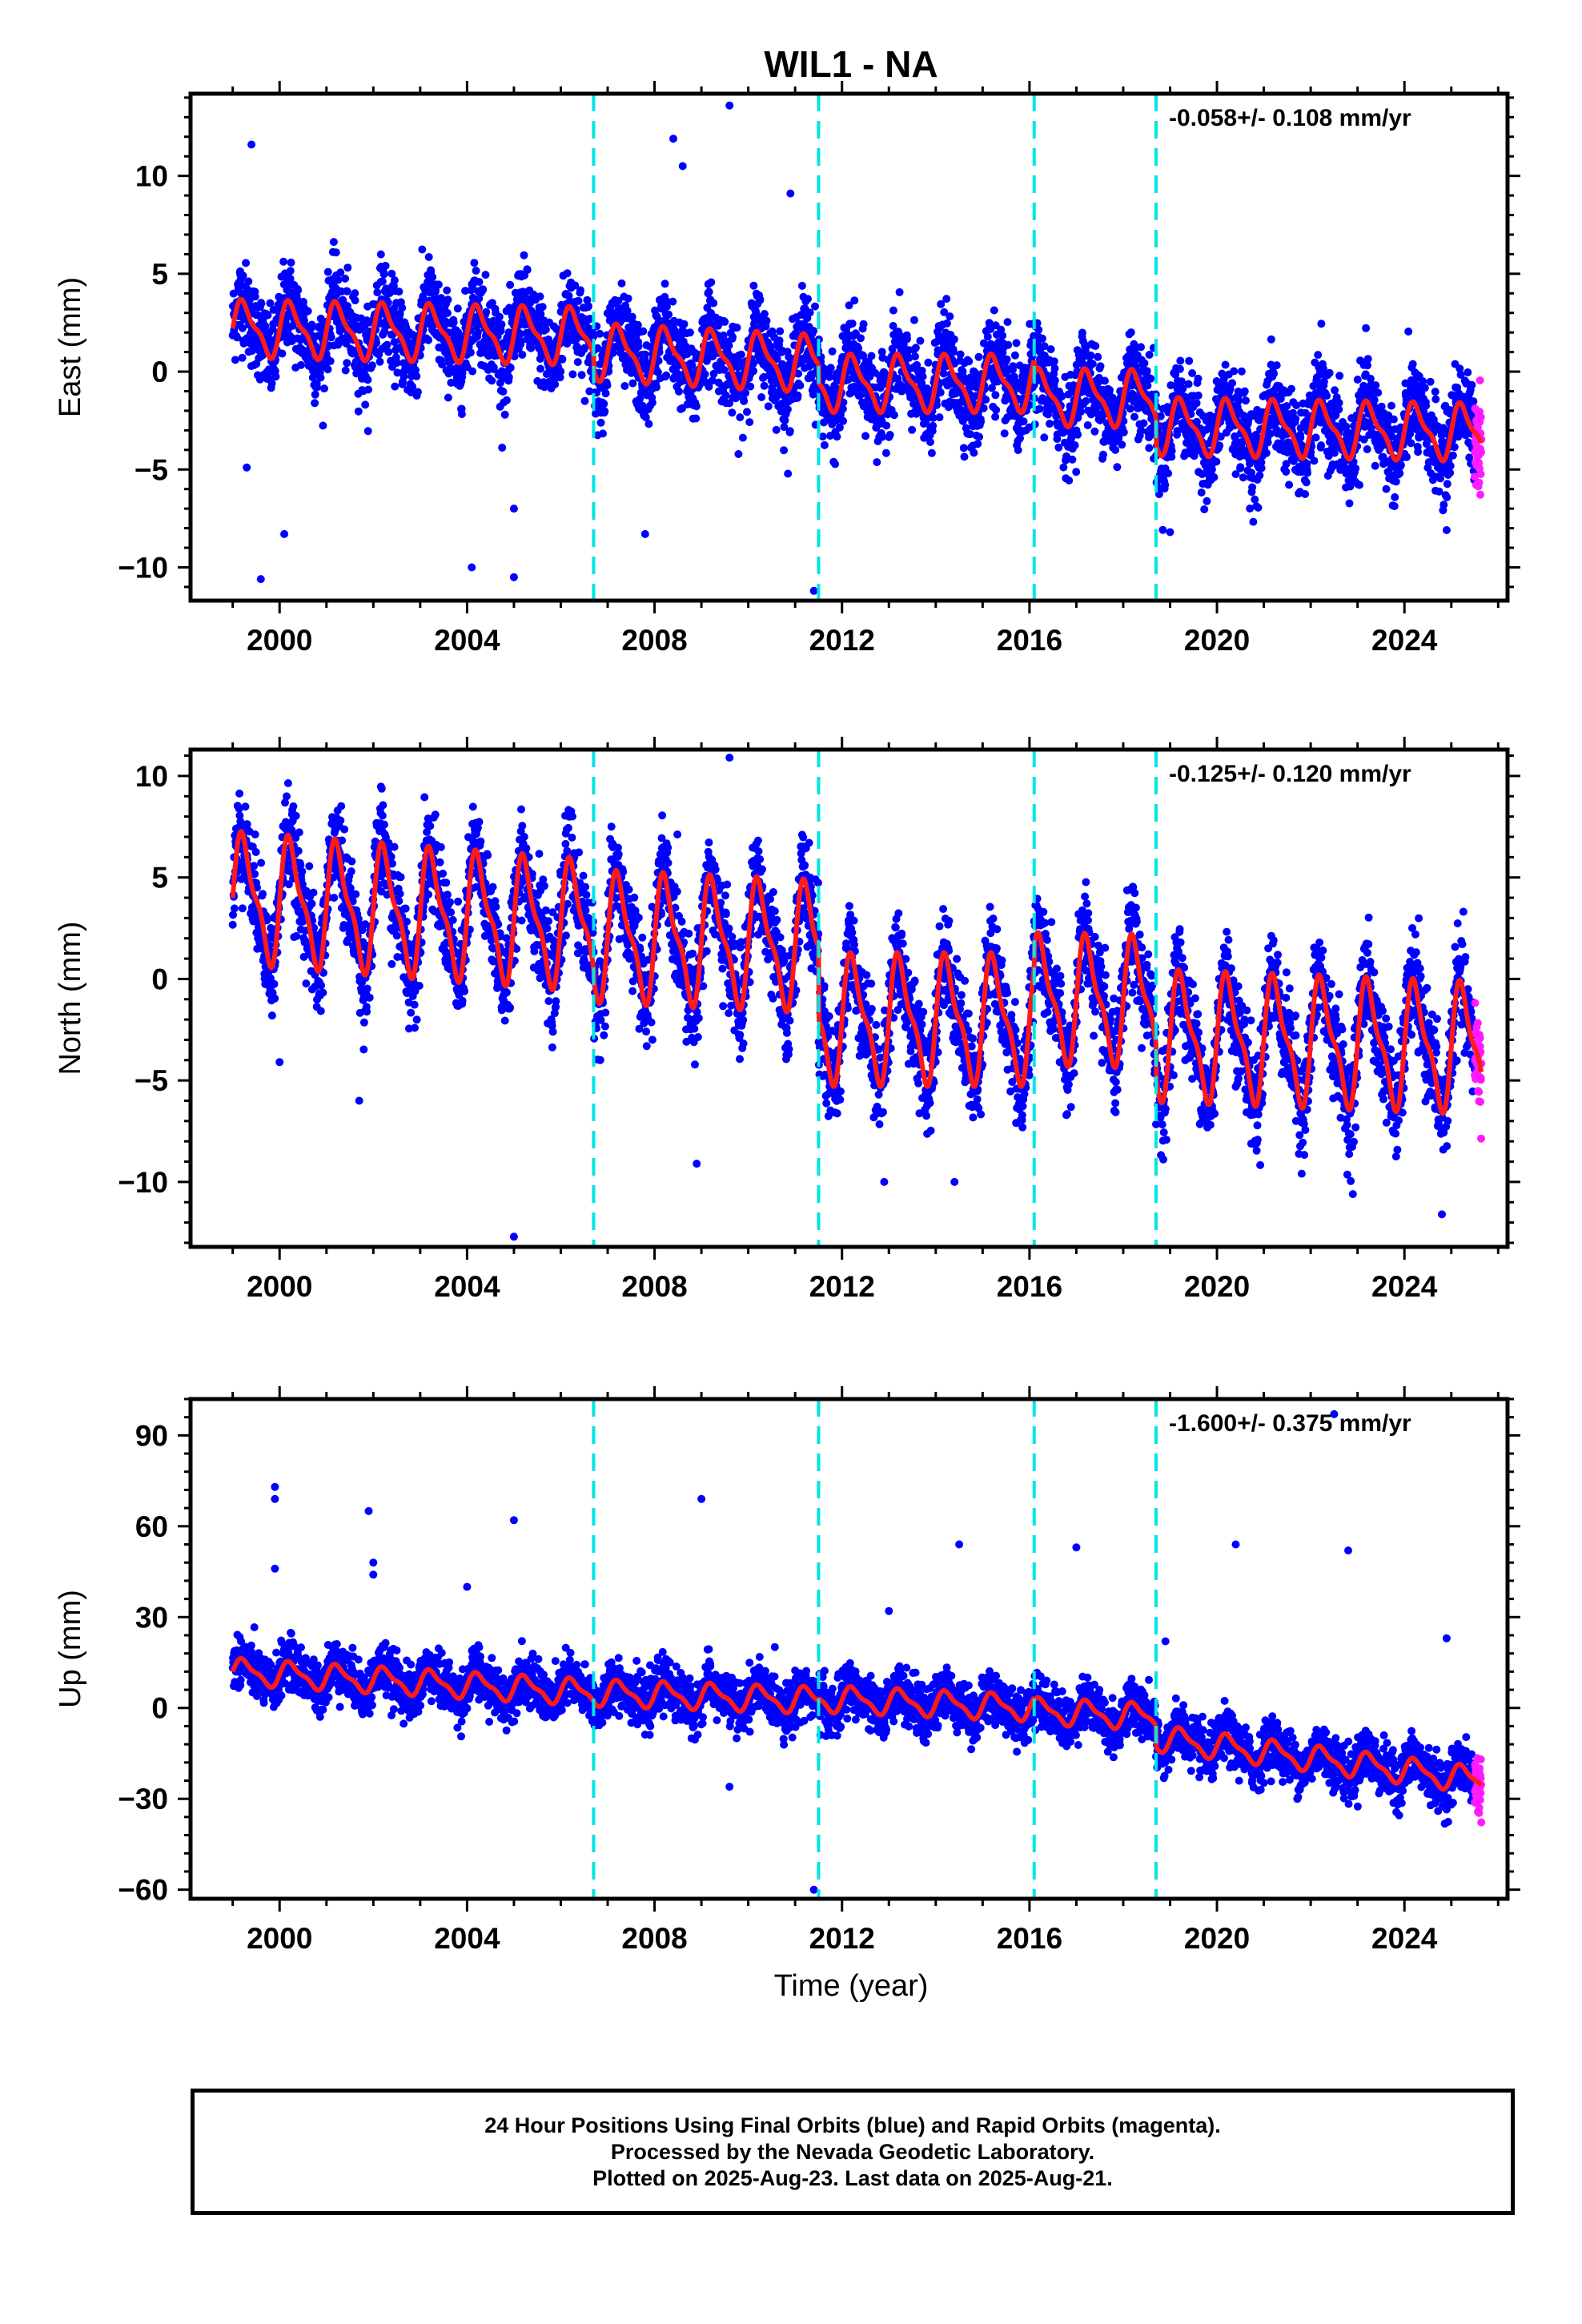  What do you see at coordinates (1479, 483) in the screenshot?
I see `rapid-point` at bounding box center [1479, 483].